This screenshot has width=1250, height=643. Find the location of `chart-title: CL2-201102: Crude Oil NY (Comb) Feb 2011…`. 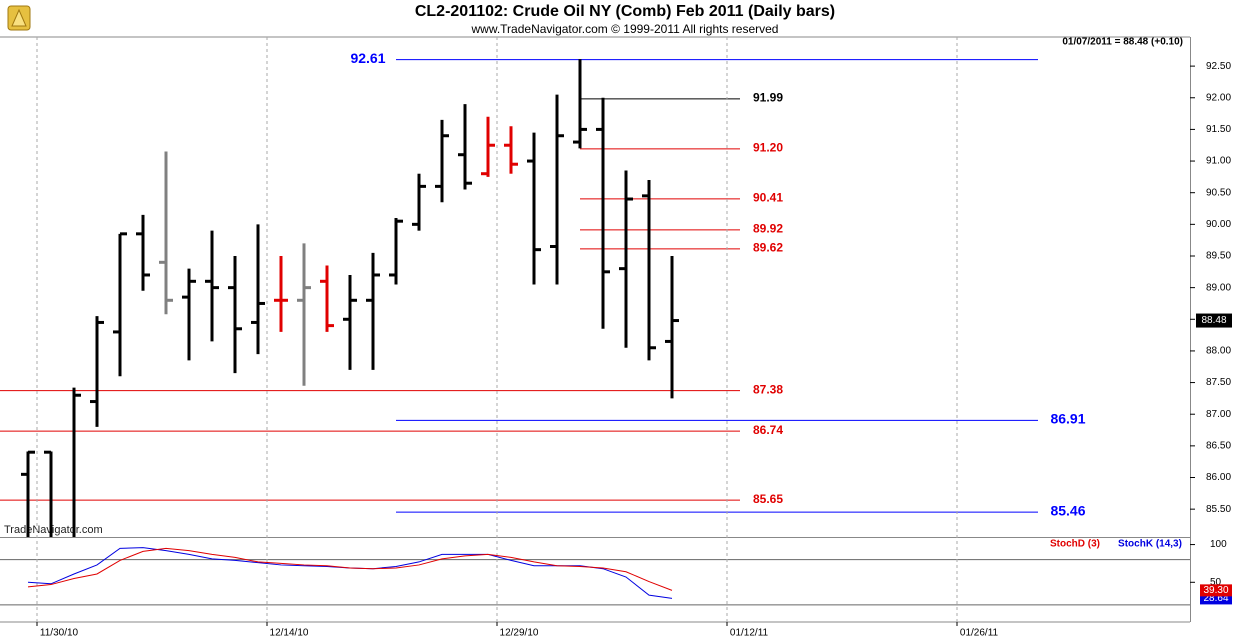

chart-title: CL2-201102: Crude Oil NY (Comb) Feb 2011… is located at coordinates (625, 11).